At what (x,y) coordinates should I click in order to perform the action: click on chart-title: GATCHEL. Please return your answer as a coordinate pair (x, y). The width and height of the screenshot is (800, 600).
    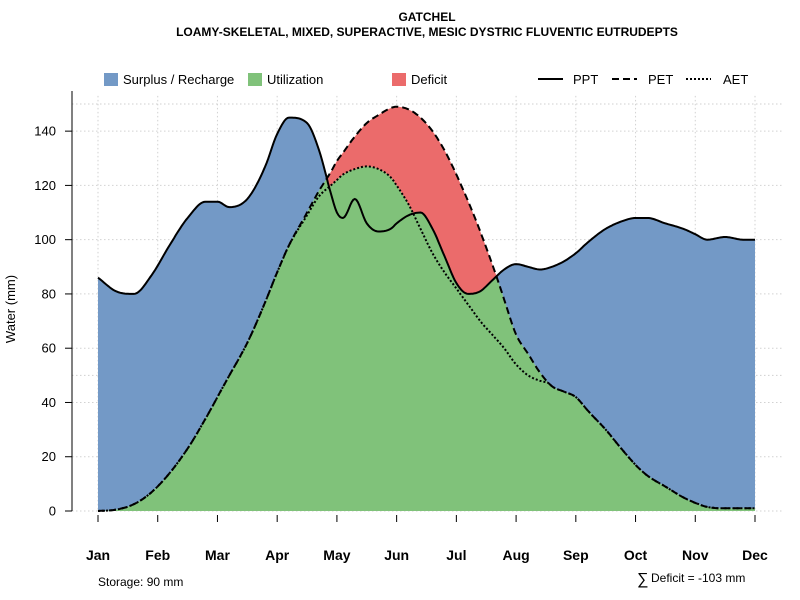
    Looking at the image, I should click on (426, 17).